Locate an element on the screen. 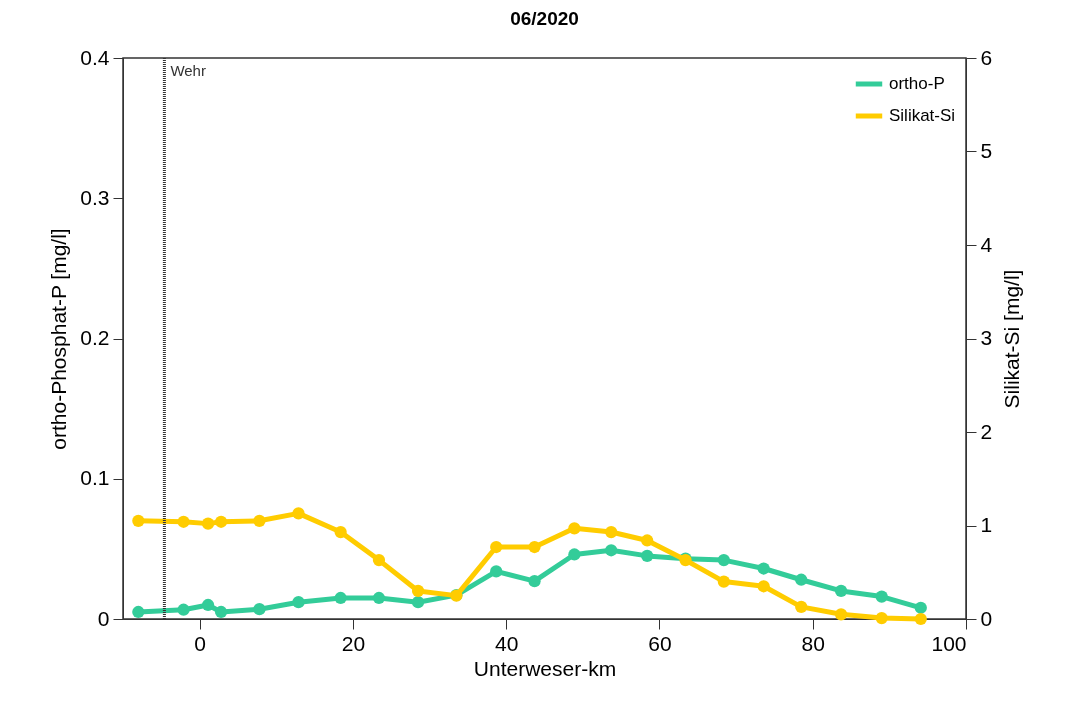 Image resolution: width=1072 pixels, height=719 pixels. y2-tick-label: 2 is located at coordinates (986, 431).